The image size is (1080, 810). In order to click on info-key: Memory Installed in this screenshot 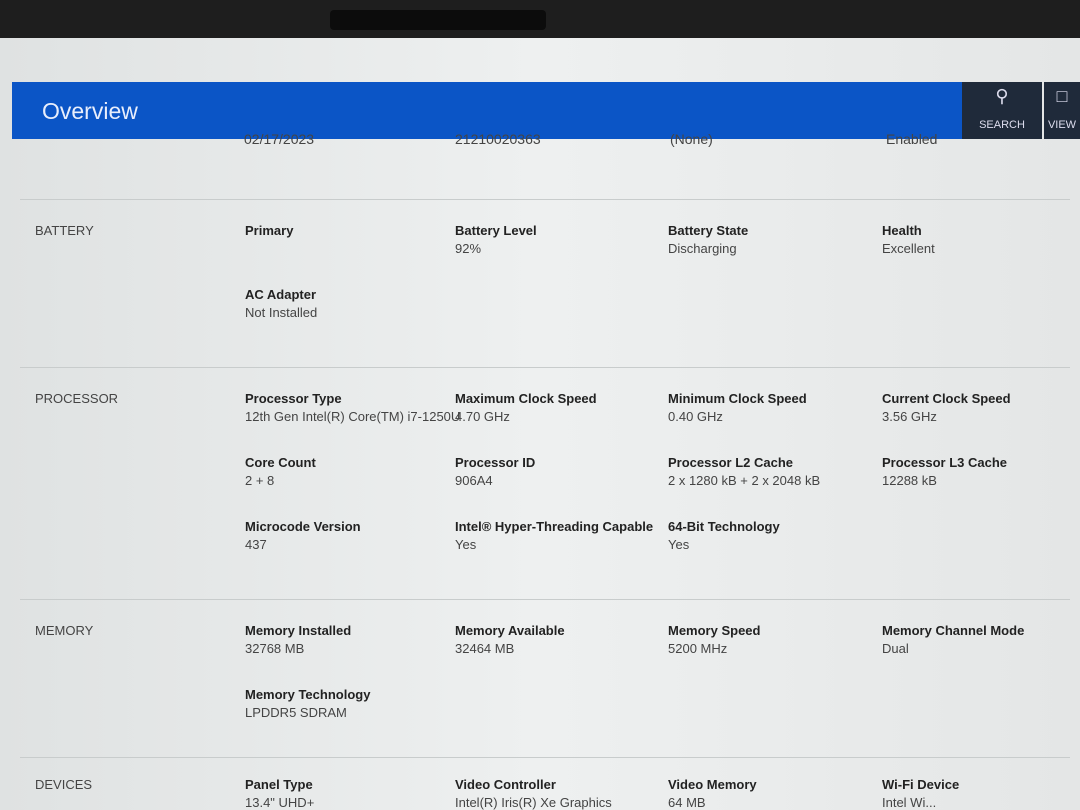, I will do `click(298, 630)`.